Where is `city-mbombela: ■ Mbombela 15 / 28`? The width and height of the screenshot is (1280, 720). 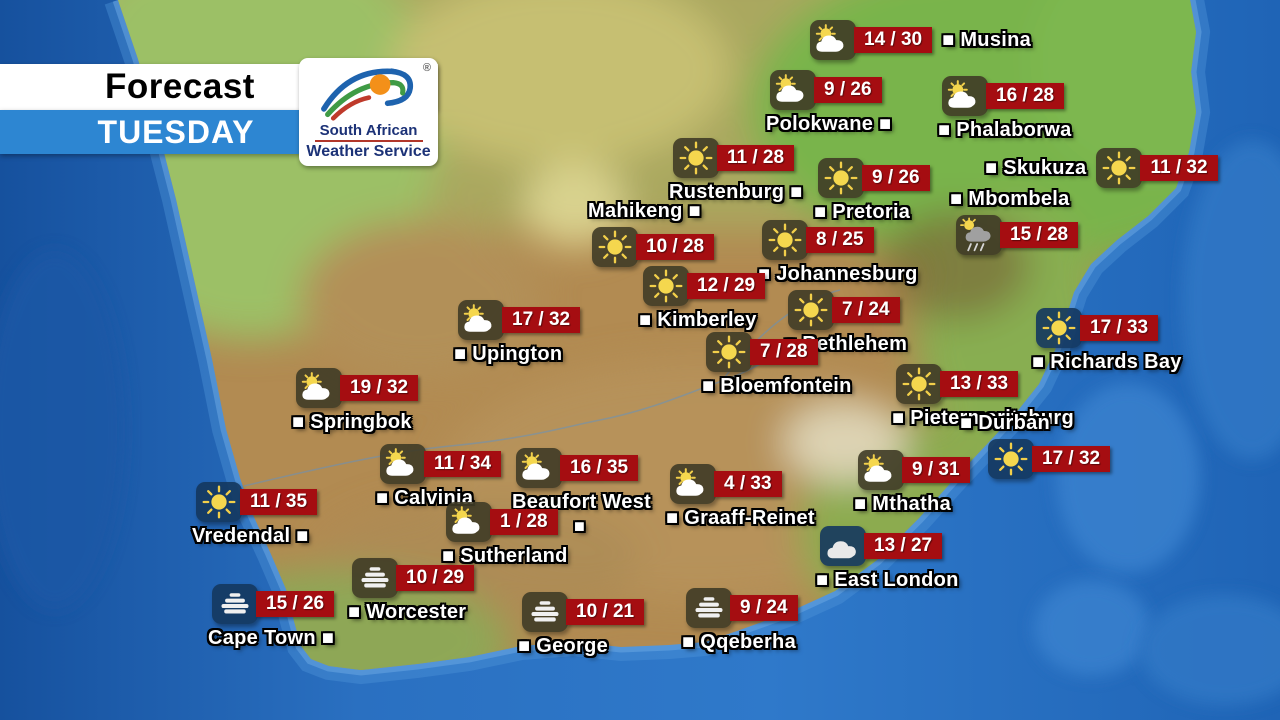
city-mbombela: ■ Mbombela 15 / 28 is located at coordinates (1014, 221).